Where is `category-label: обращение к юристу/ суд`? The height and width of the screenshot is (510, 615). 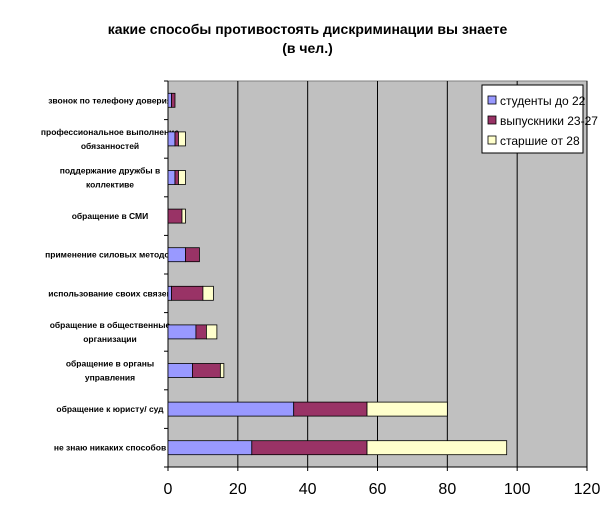
category-label: обращение к юристу/ суд is located at coordinates (110, 409).